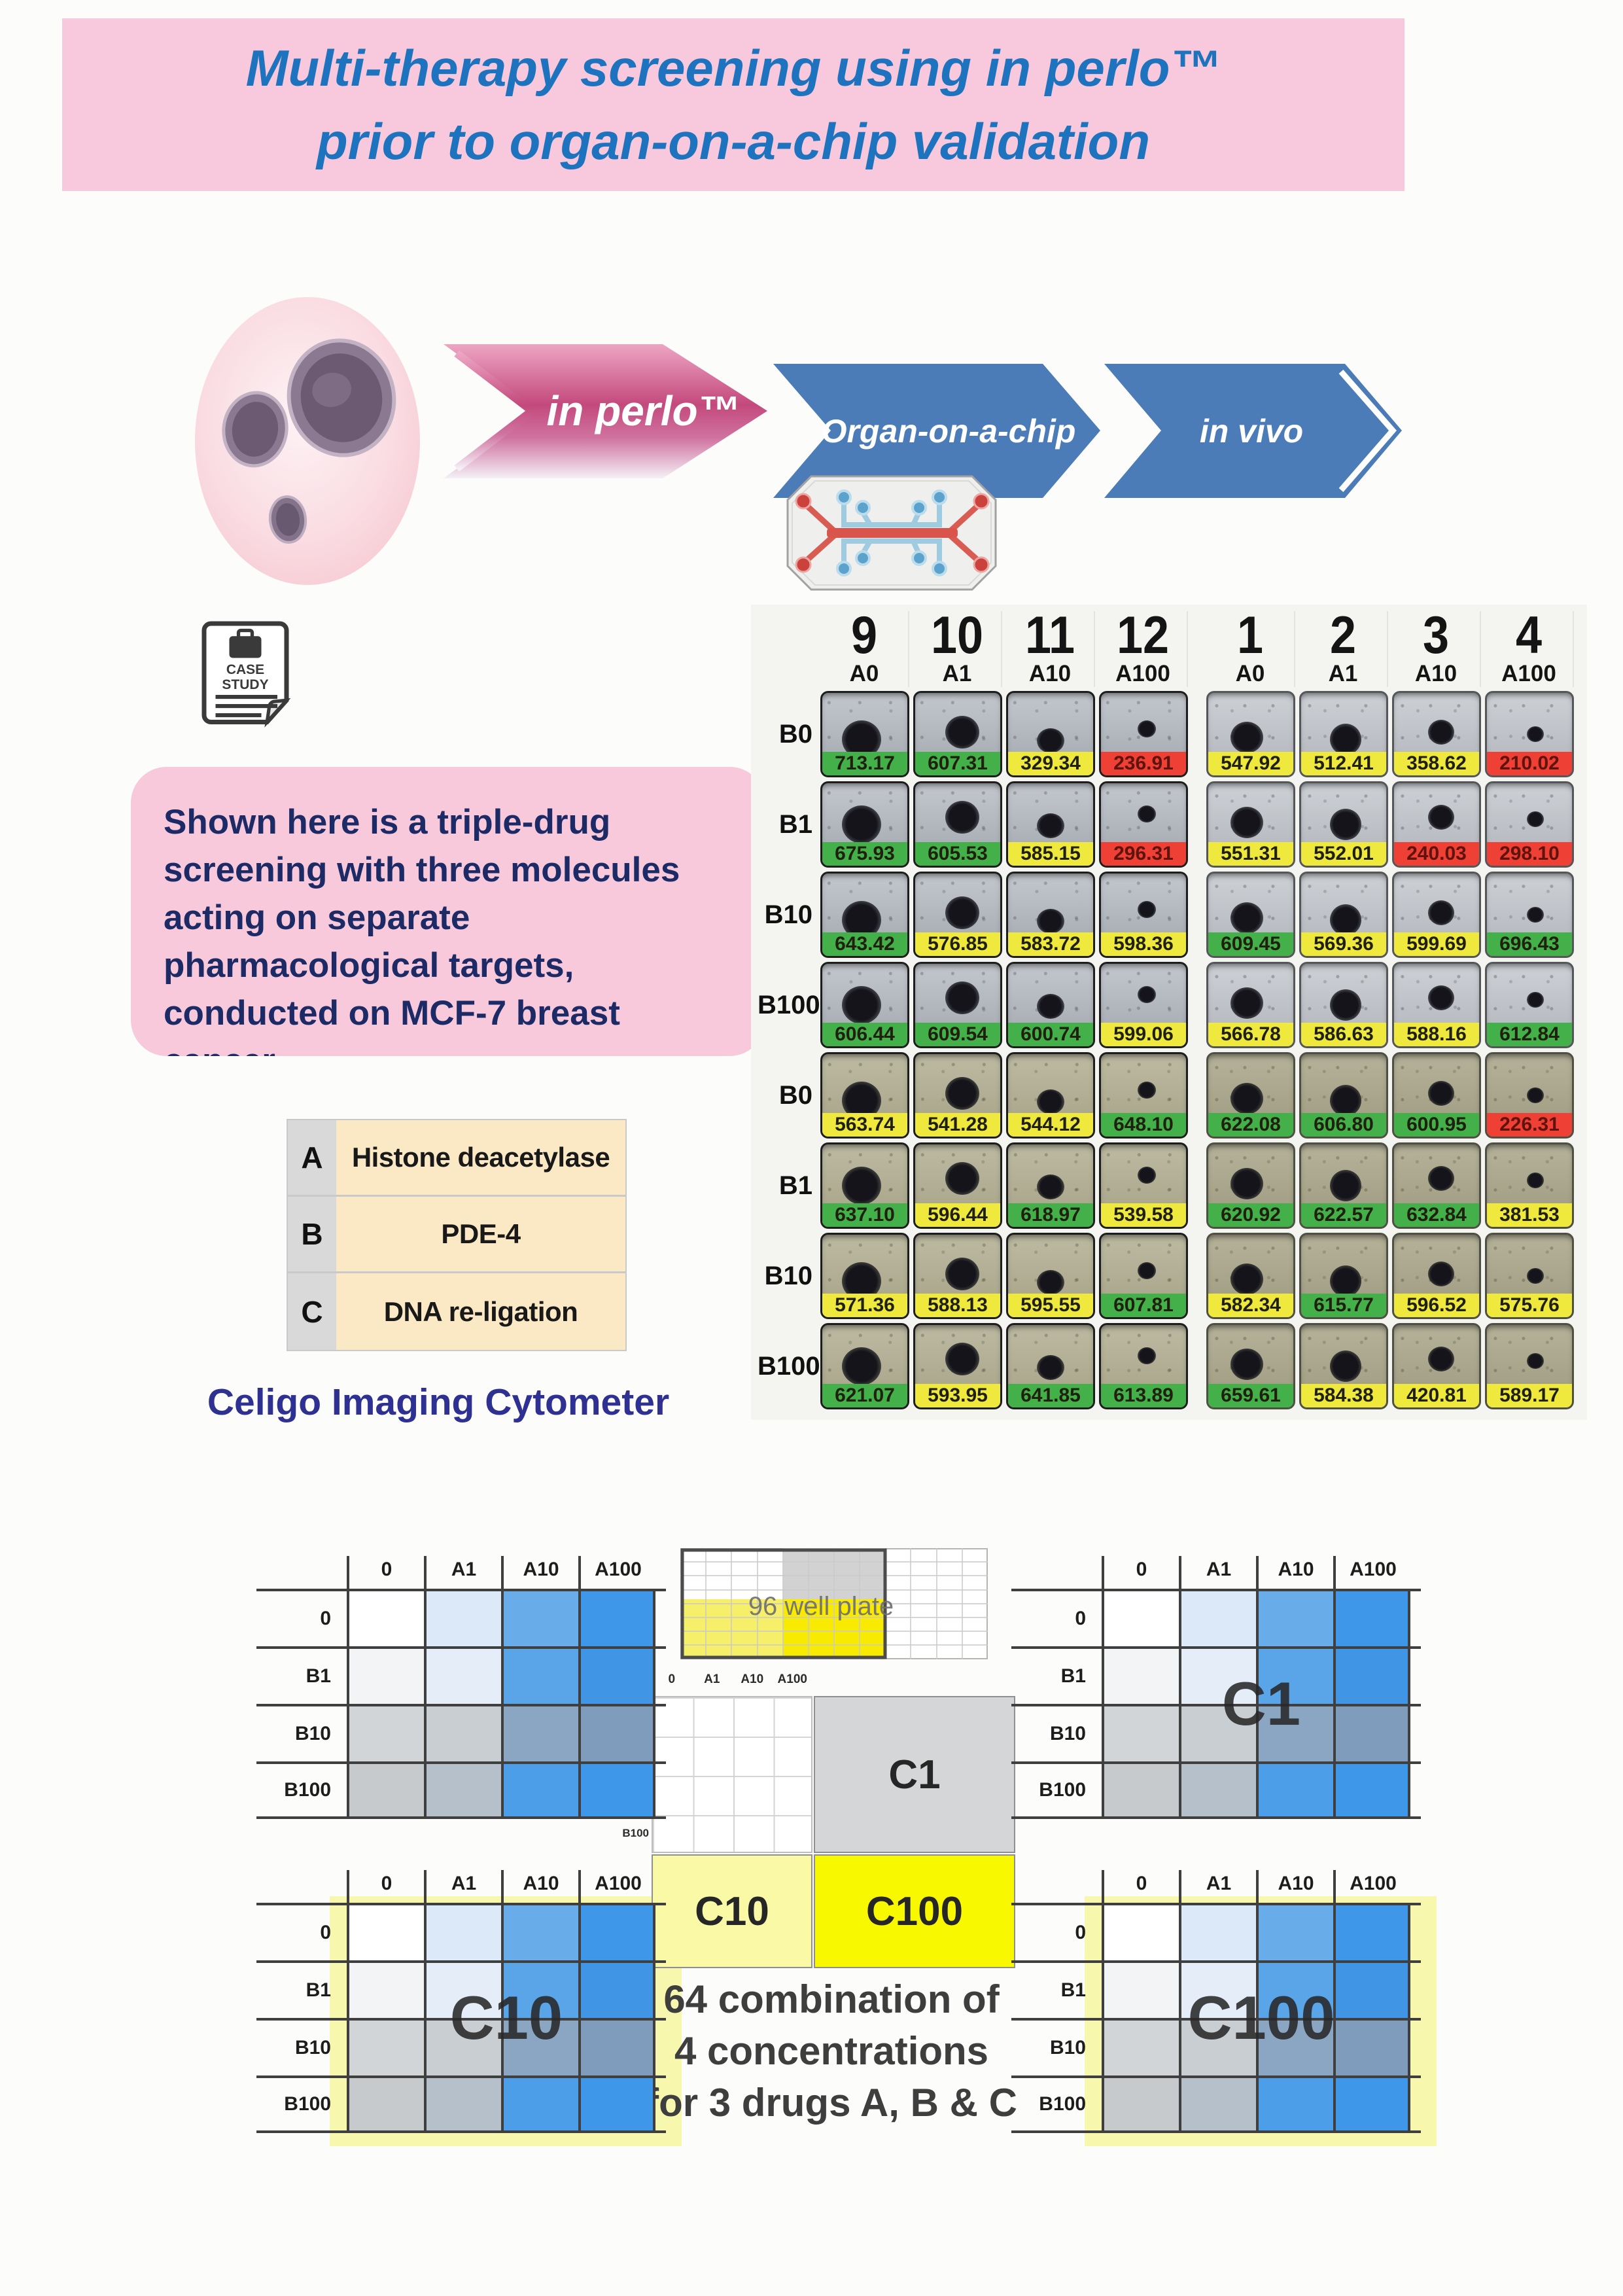 The image size is (1623, 2296). I want to click on column-header: 9 A0, so click(865, 647).